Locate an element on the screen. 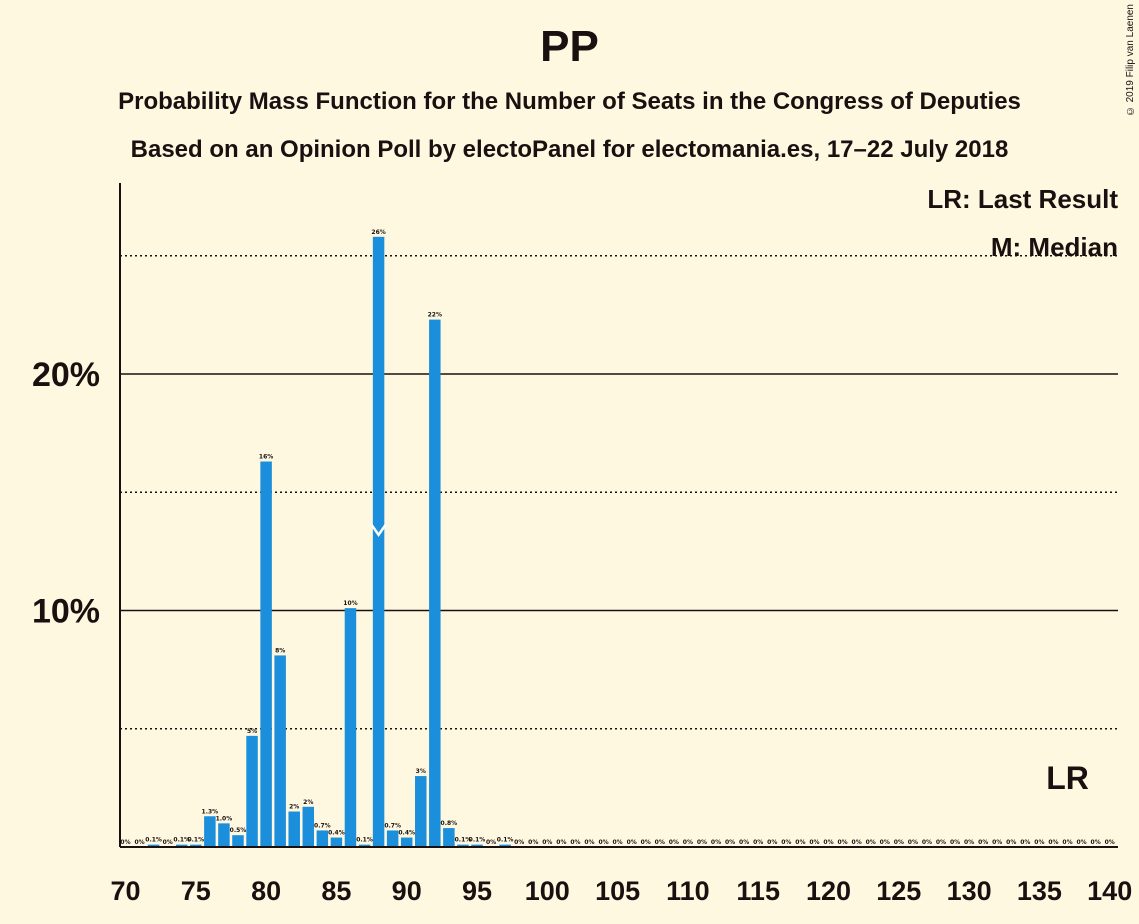  x-tick-label: 130 is located at coordinates (969, 891).